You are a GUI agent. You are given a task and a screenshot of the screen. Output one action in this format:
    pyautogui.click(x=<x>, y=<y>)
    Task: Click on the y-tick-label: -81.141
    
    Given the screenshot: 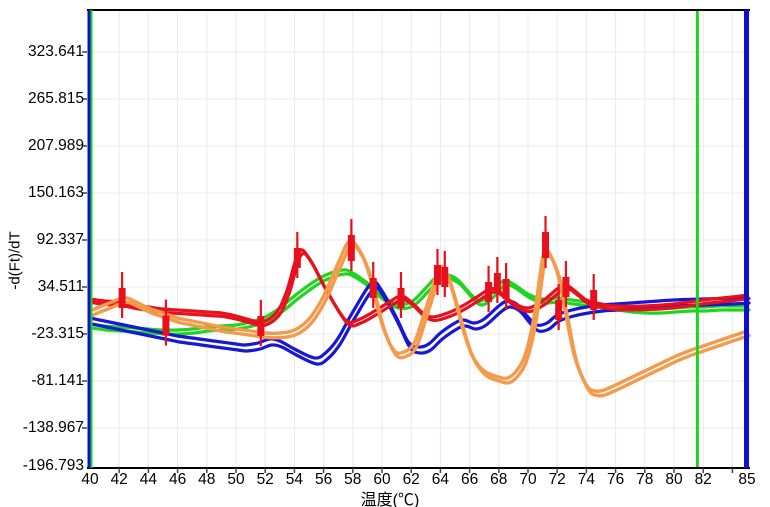 What is the action you would take?
    pyautogui.click(x=57, y=380)
    